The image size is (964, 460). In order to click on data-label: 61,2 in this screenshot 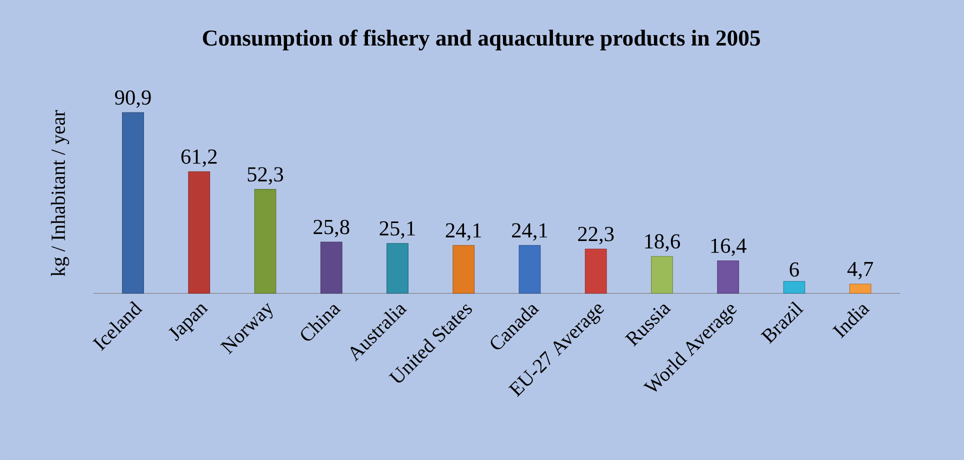, I will do `click(199, 158)`.